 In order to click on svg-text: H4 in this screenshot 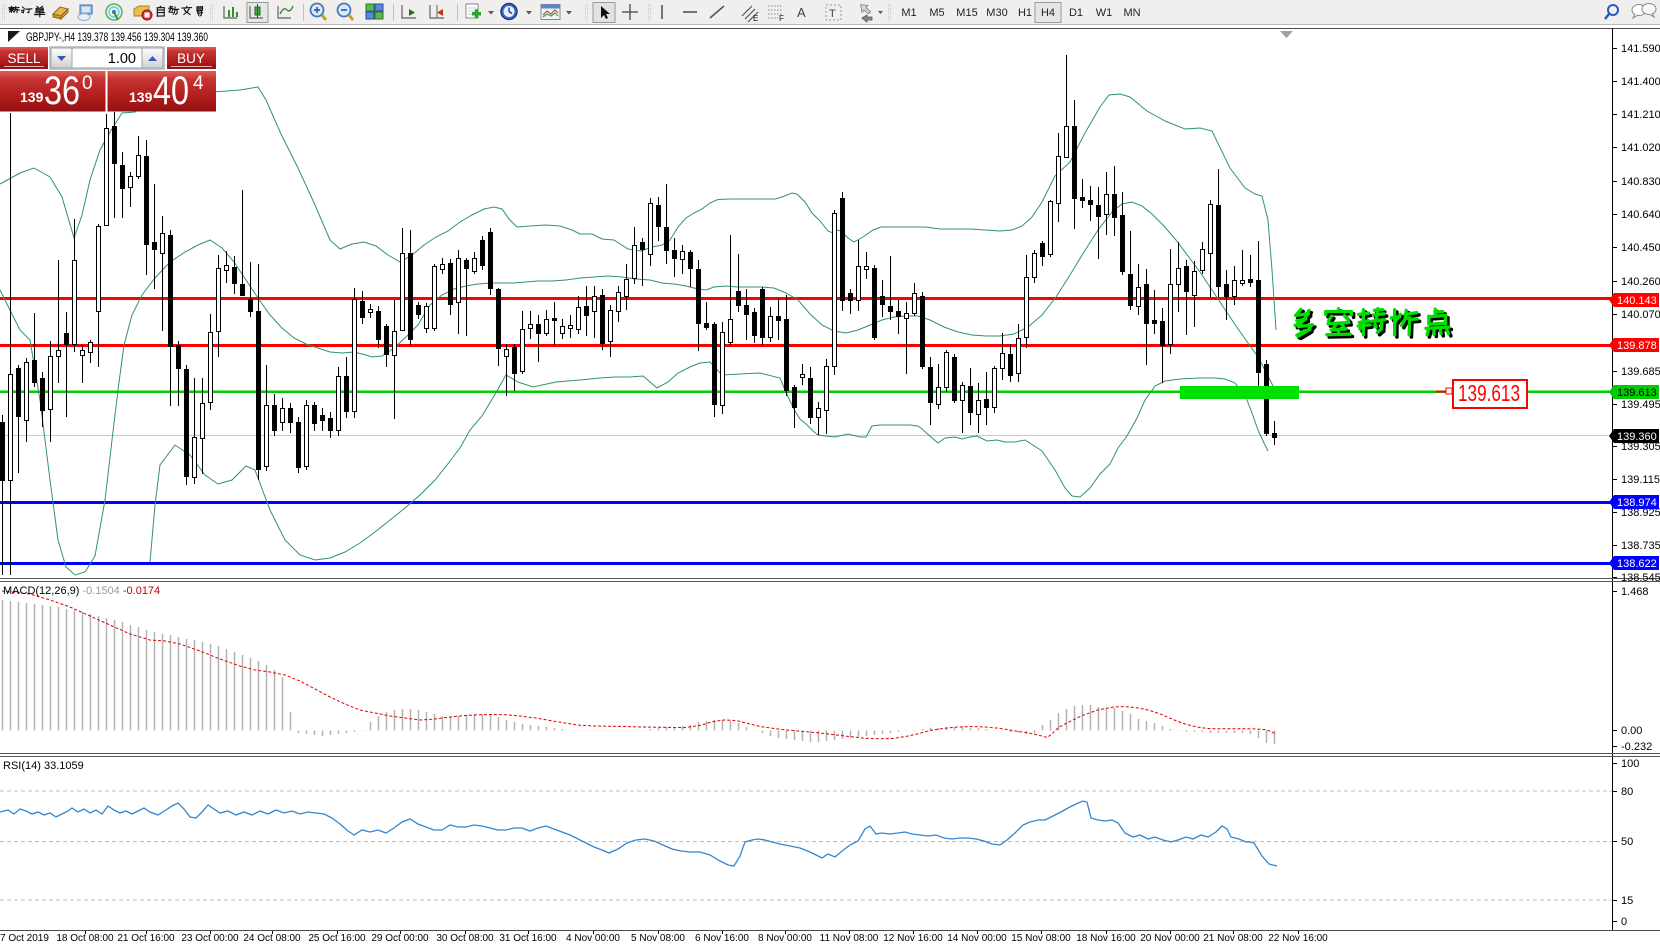, I will do `click(1048, 13)`.